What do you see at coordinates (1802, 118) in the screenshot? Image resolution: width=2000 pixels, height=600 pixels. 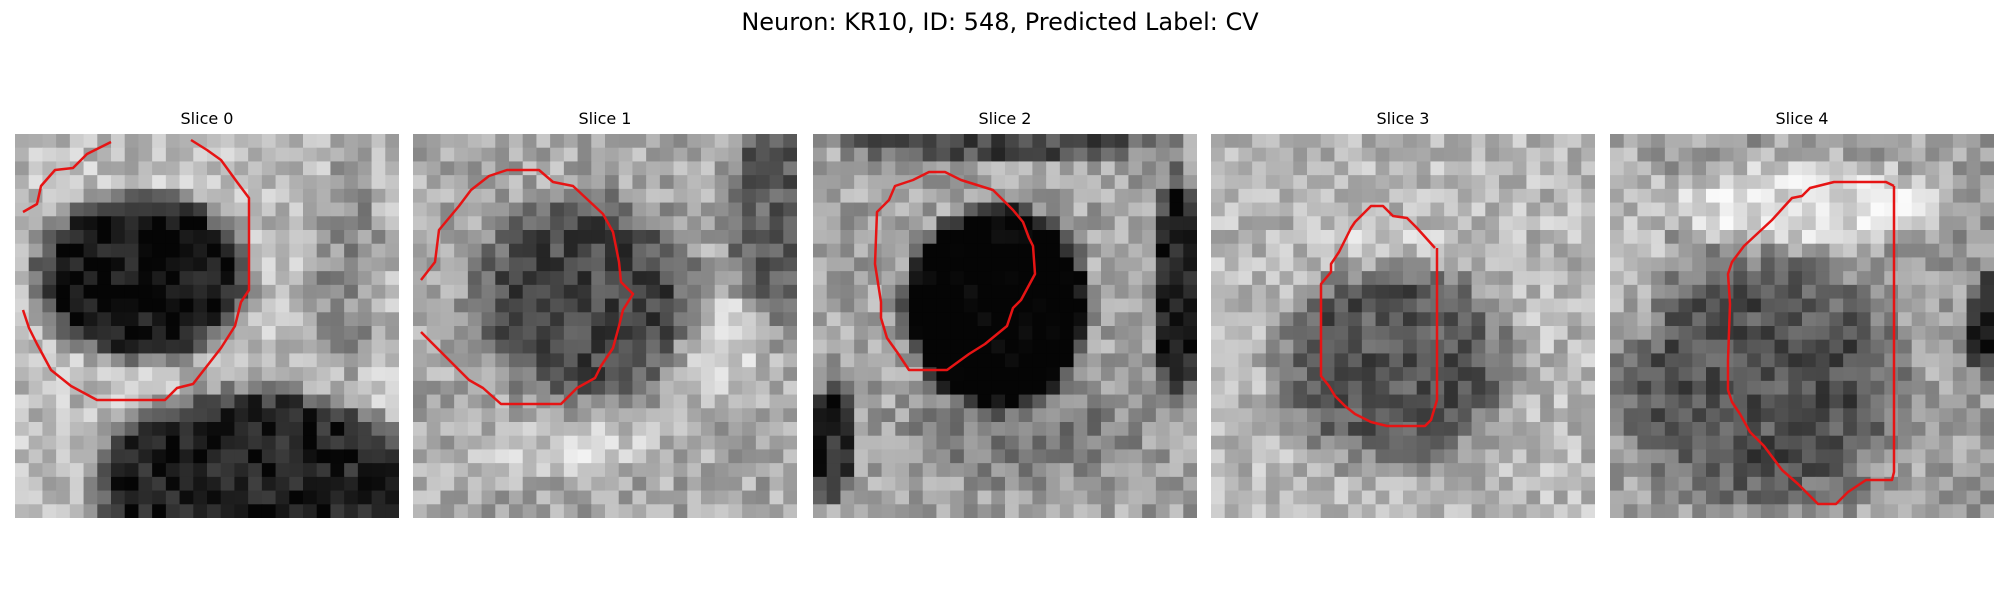 I see `slice-title-4: Slice 4` at bounding box center [1802, 118].